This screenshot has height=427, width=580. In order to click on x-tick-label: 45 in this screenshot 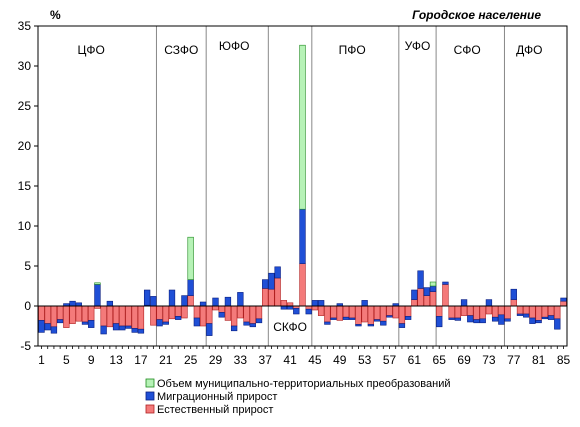, I will do `click(315, 360)`.